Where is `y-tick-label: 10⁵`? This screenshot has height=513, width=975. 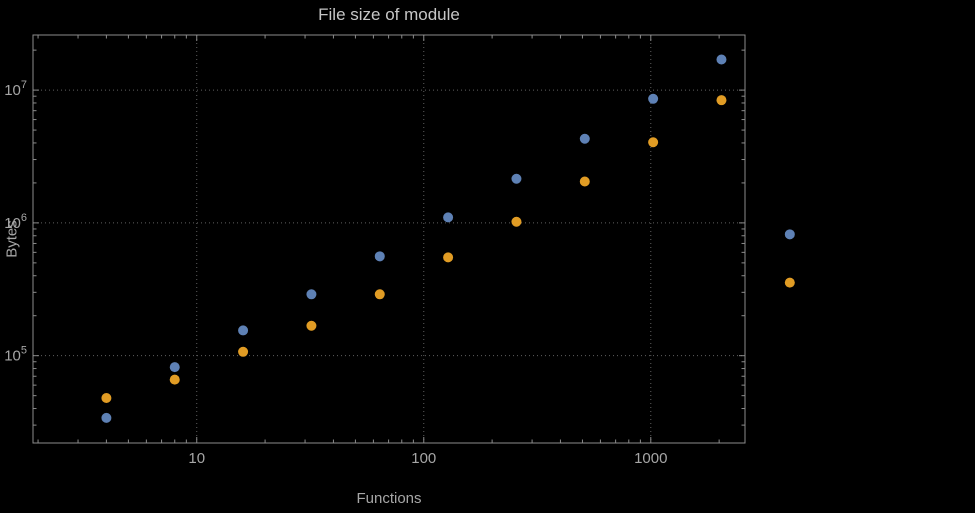
y-tick-label: 10⁵ is located at coordinates (15, 355).